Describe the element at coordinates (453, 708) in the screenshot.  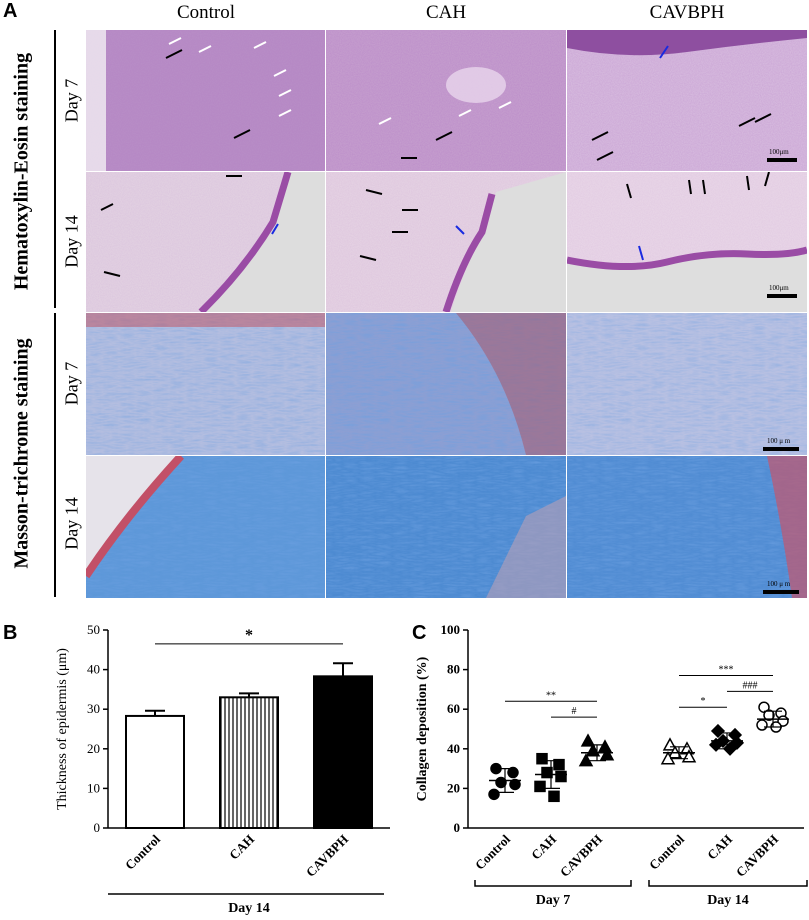
I see `y-tick-label-c: 60` at that location.